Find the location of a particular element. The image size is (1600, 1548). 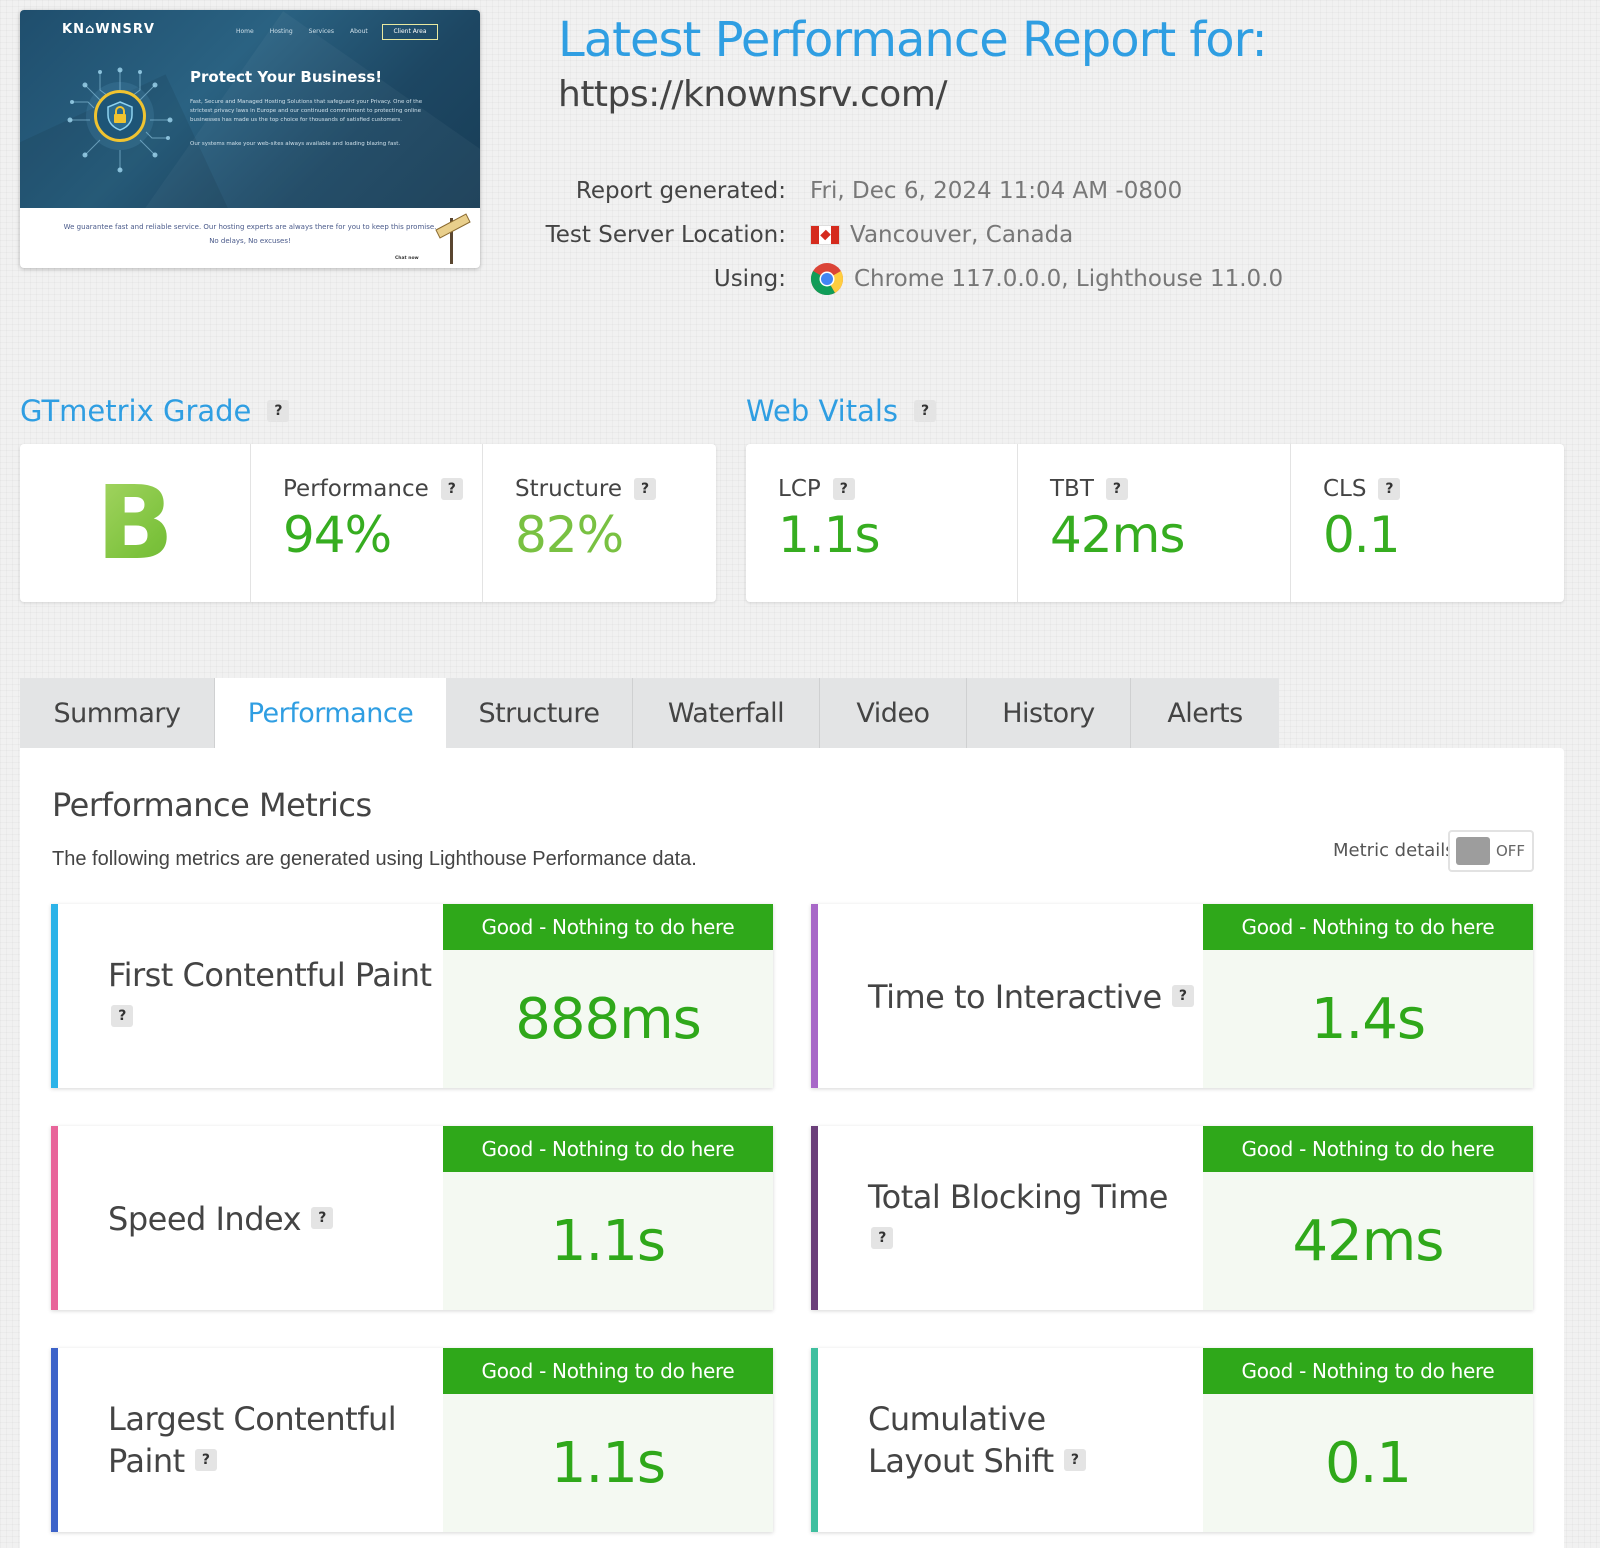

panel-title: Performance Metrics is located at coordinates (212, 805).